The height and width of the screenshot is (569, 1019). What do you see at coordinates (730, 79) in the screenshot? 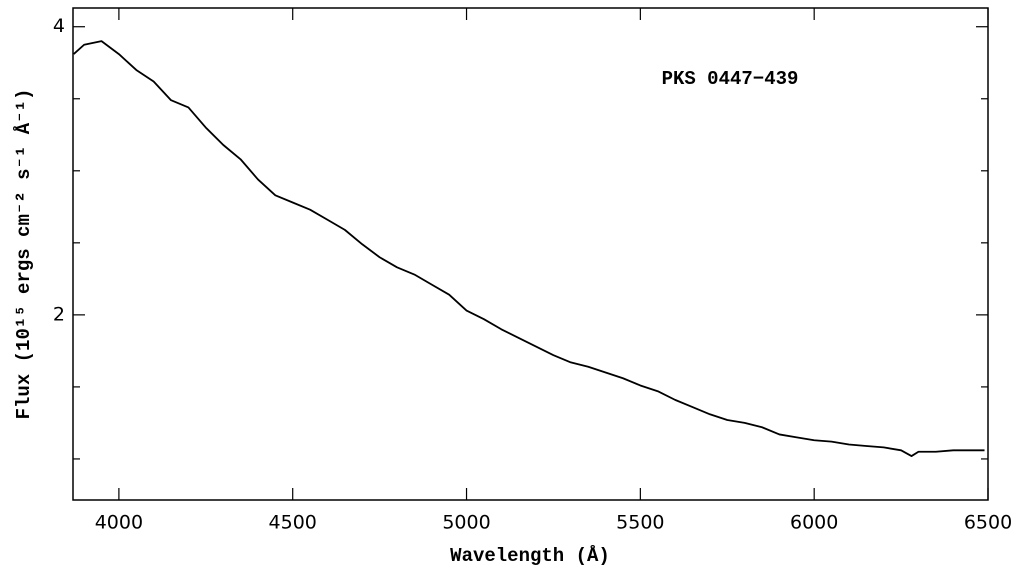
I see `annotation: PKS 0447−439` at bounding box center [730, 79].